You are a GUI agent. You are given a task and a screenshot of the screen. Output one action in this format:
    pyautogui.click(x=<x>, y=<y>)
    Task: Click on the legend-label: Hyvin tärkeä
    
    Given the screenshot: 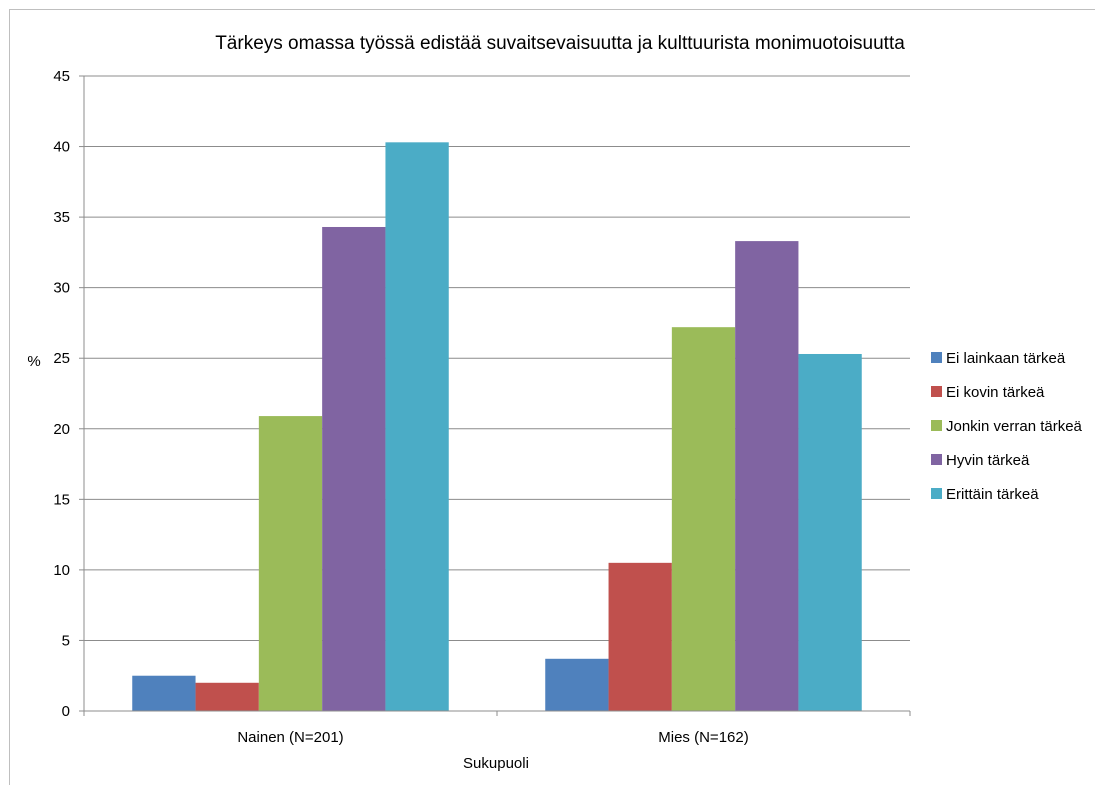 What is the action you would take?
    pyautogui.click(x=988, y=460)
    